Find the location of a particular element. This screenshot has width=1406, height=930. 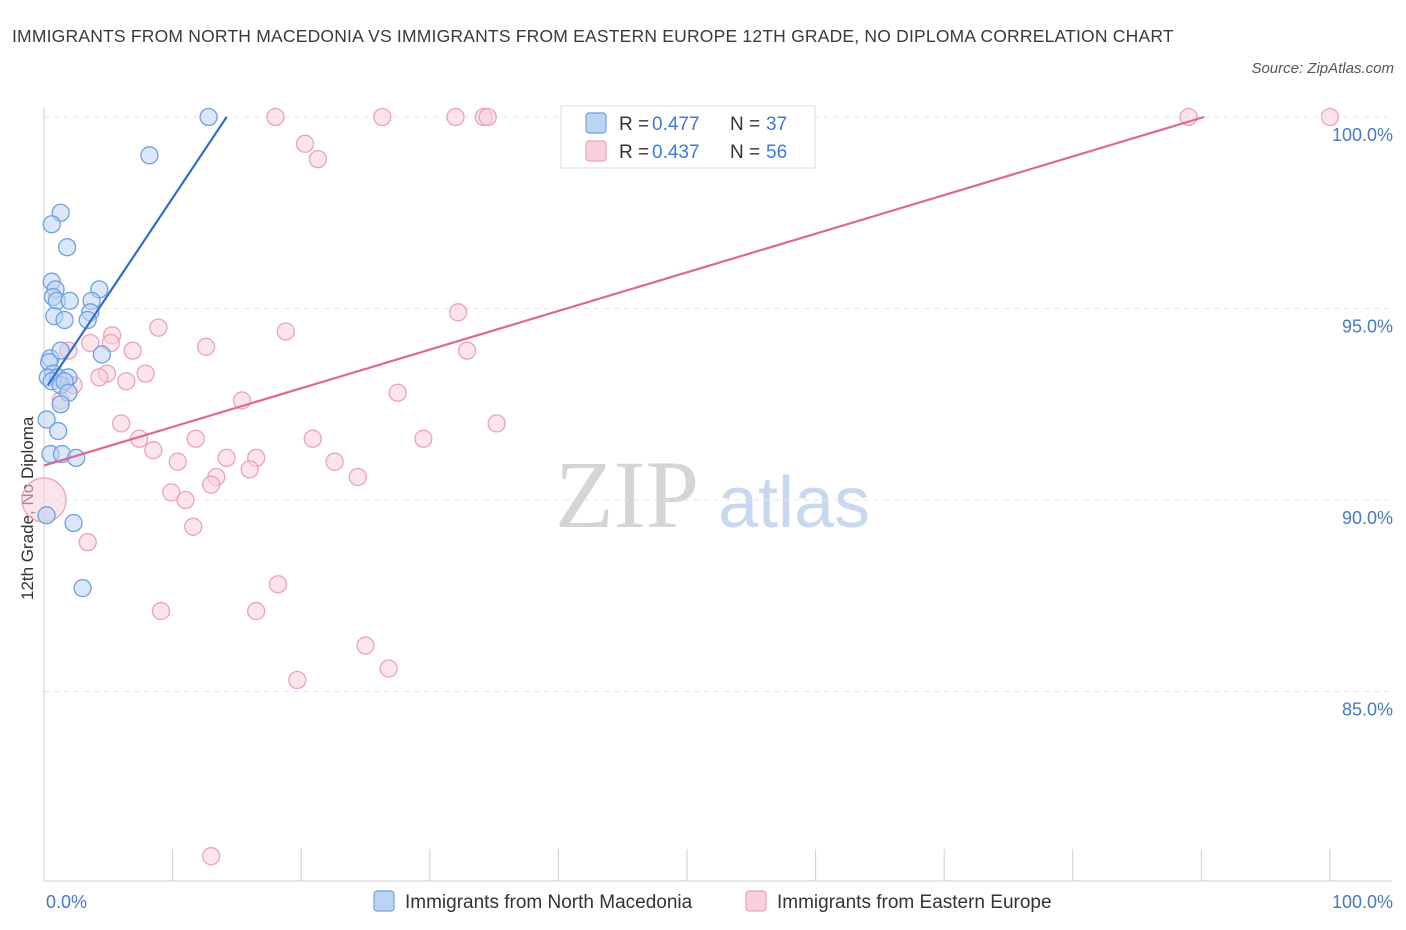

series-legend-swatch-eastern-europe is located at coordinates (756, 901).